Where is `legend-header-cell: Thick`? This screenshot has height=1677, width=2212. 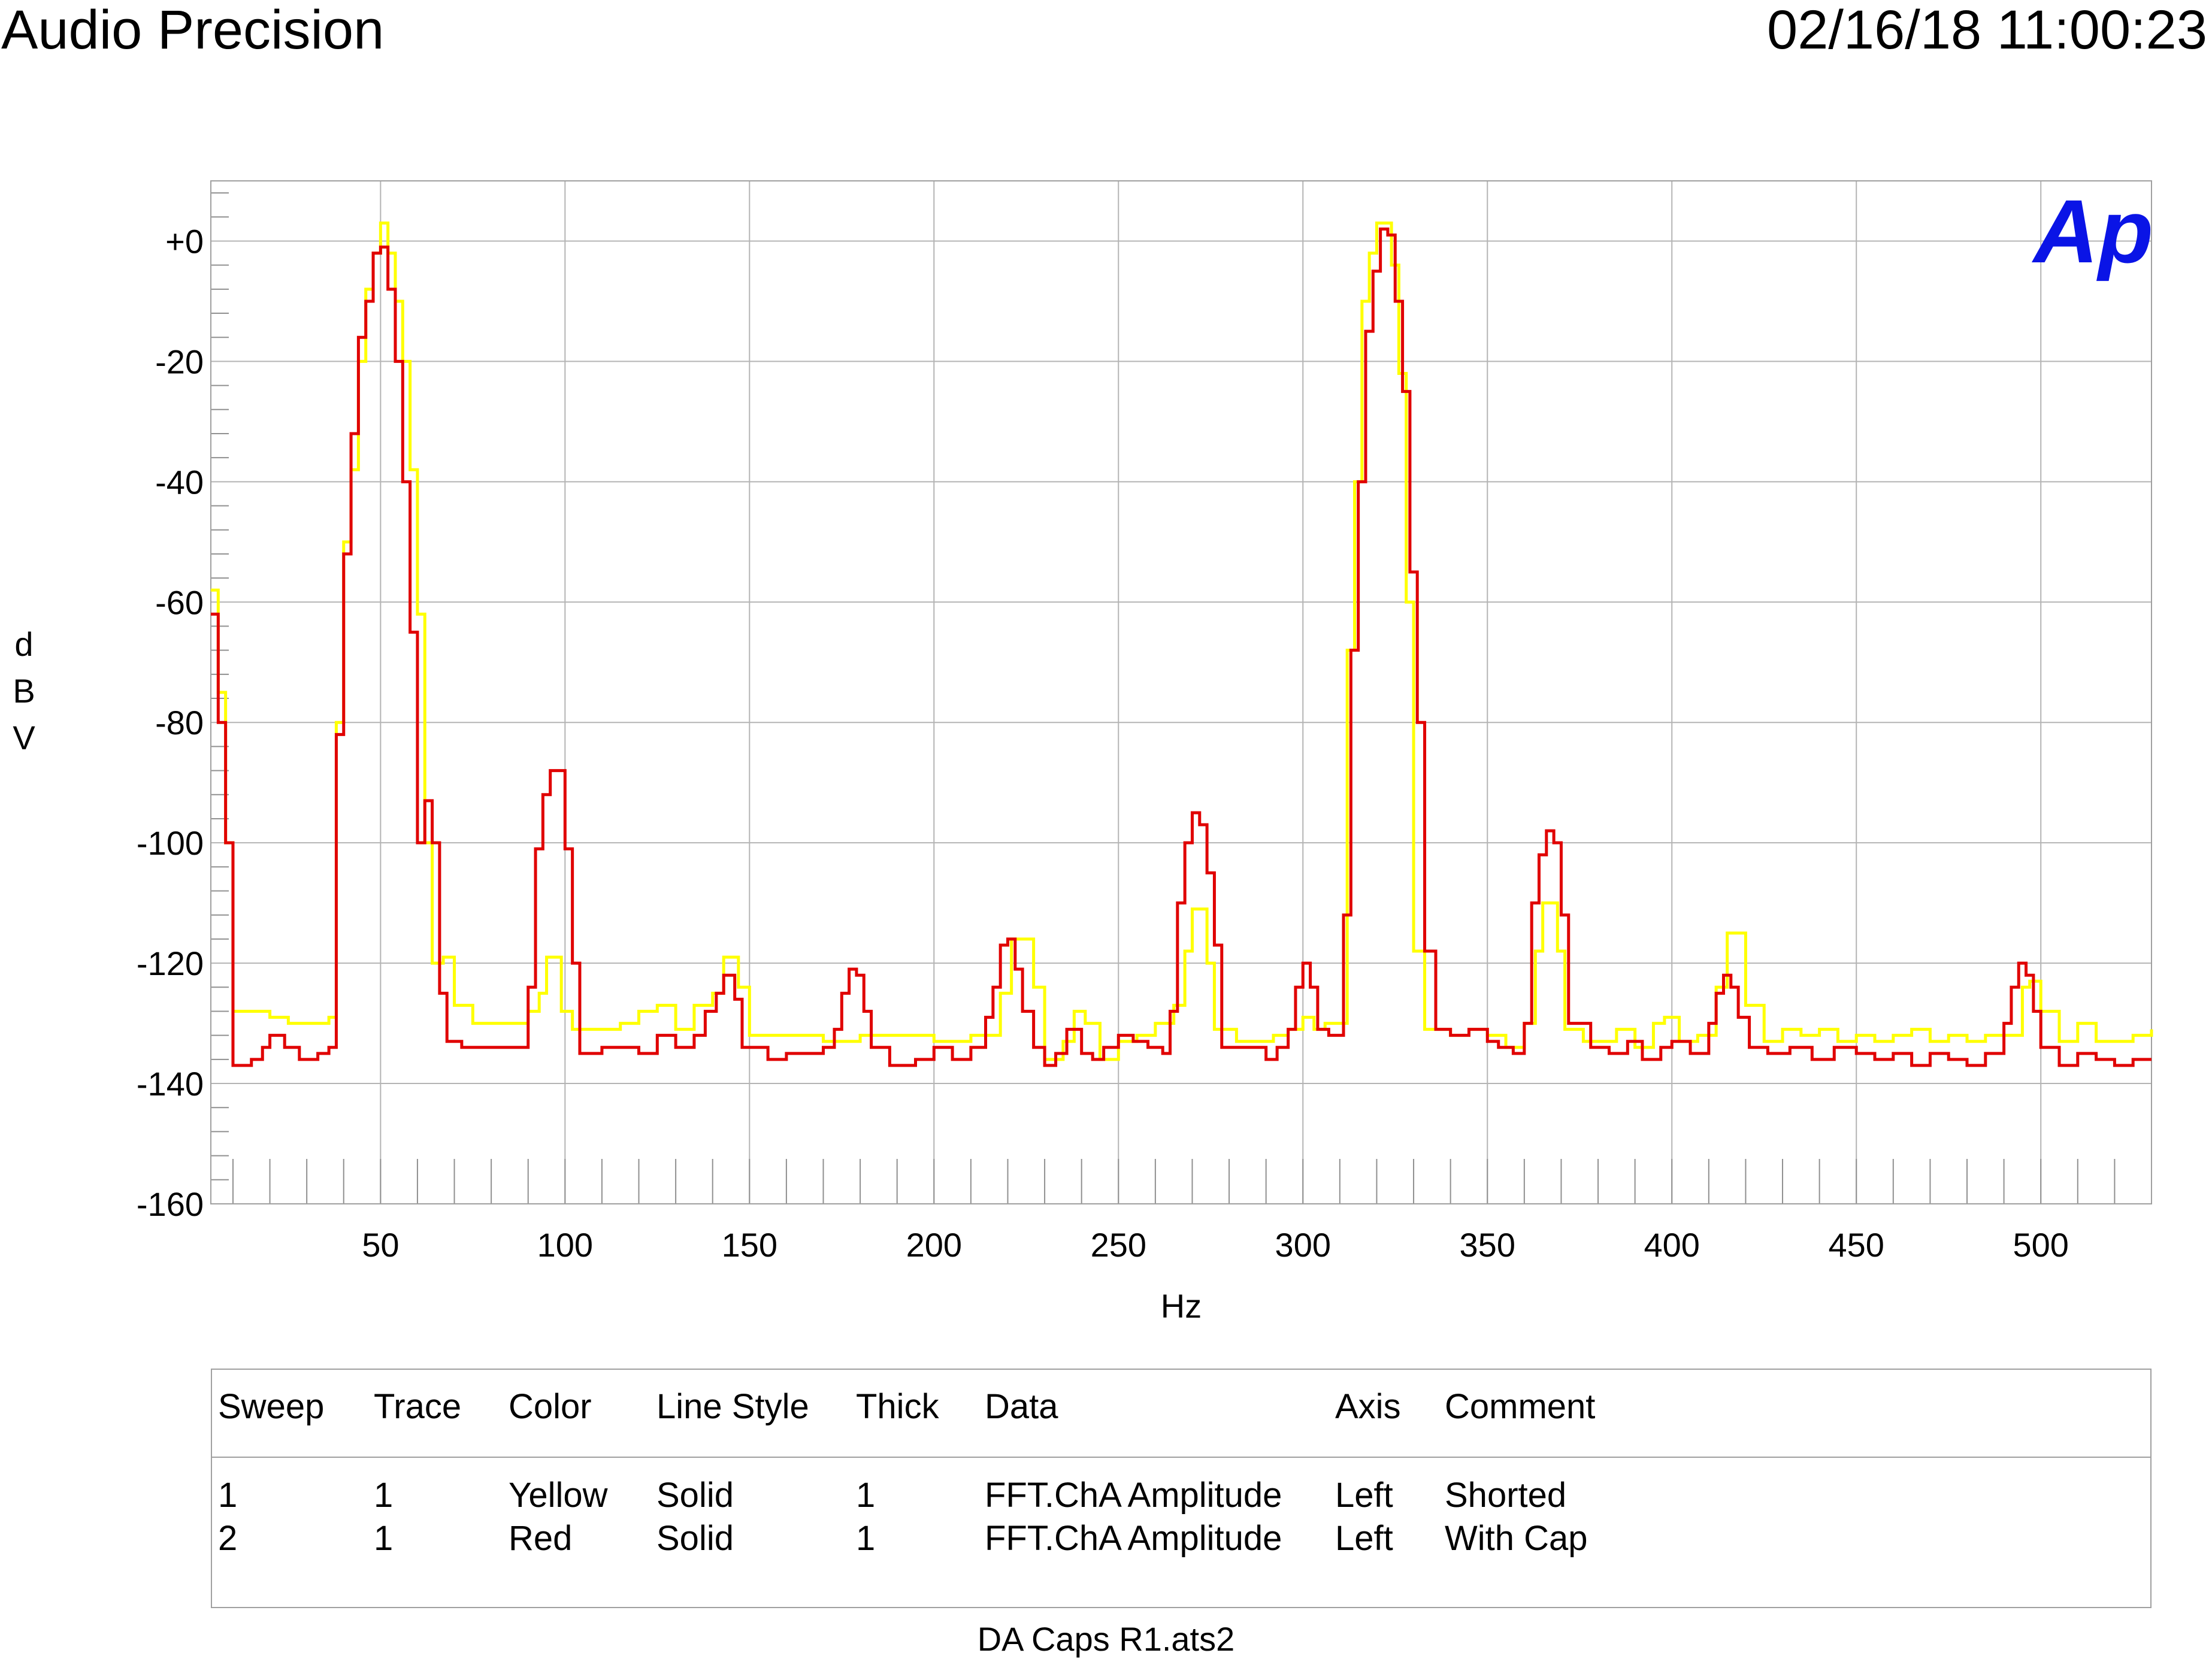
legend-header-cell: Thick is located at coordinates (897, 1406).